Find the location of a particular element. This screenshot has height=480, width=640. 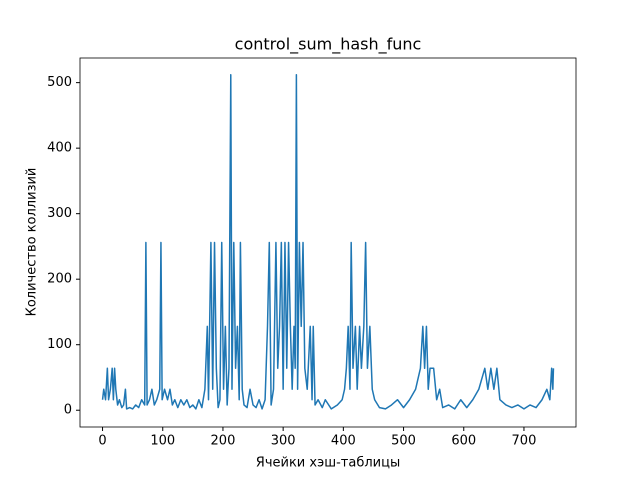

x-tick-label: 300 is located at coordinates (283, 441).